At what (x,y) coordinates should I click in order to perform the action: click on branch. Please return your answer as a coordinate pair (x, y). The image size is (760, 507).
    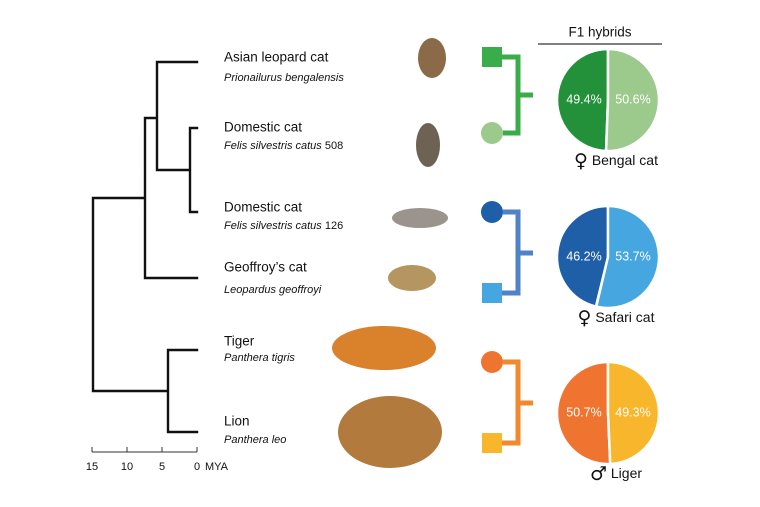
    Looking at the image, I should click on (145, 247).